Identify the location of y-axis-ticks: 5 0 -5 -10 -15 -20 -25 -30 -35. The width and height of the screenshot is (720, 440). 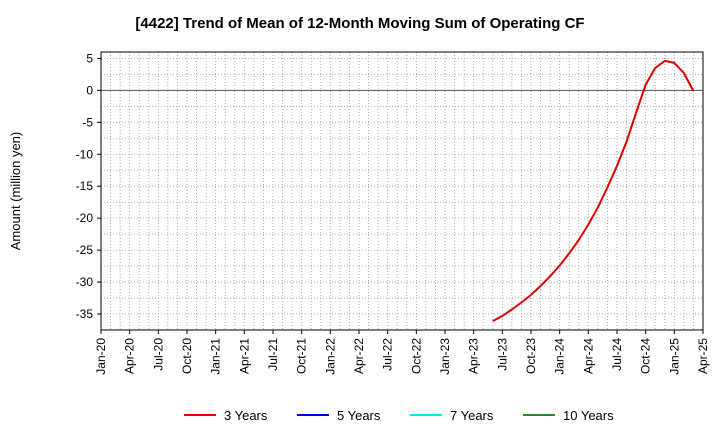
(88, 186).